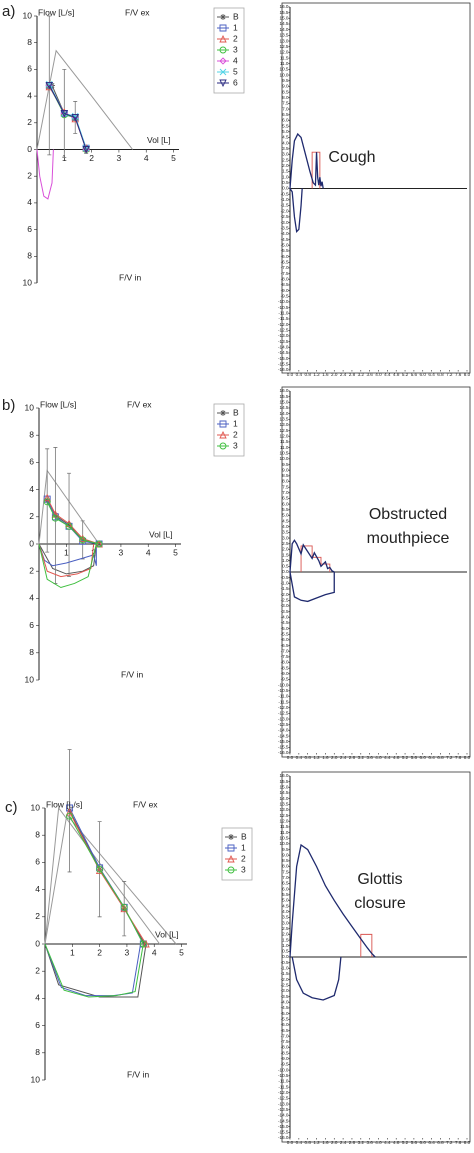  What do you see at coordinates (29, 202) in the screenshot?
I see `y-tick-label: 4` at bounding box center [29, 202].